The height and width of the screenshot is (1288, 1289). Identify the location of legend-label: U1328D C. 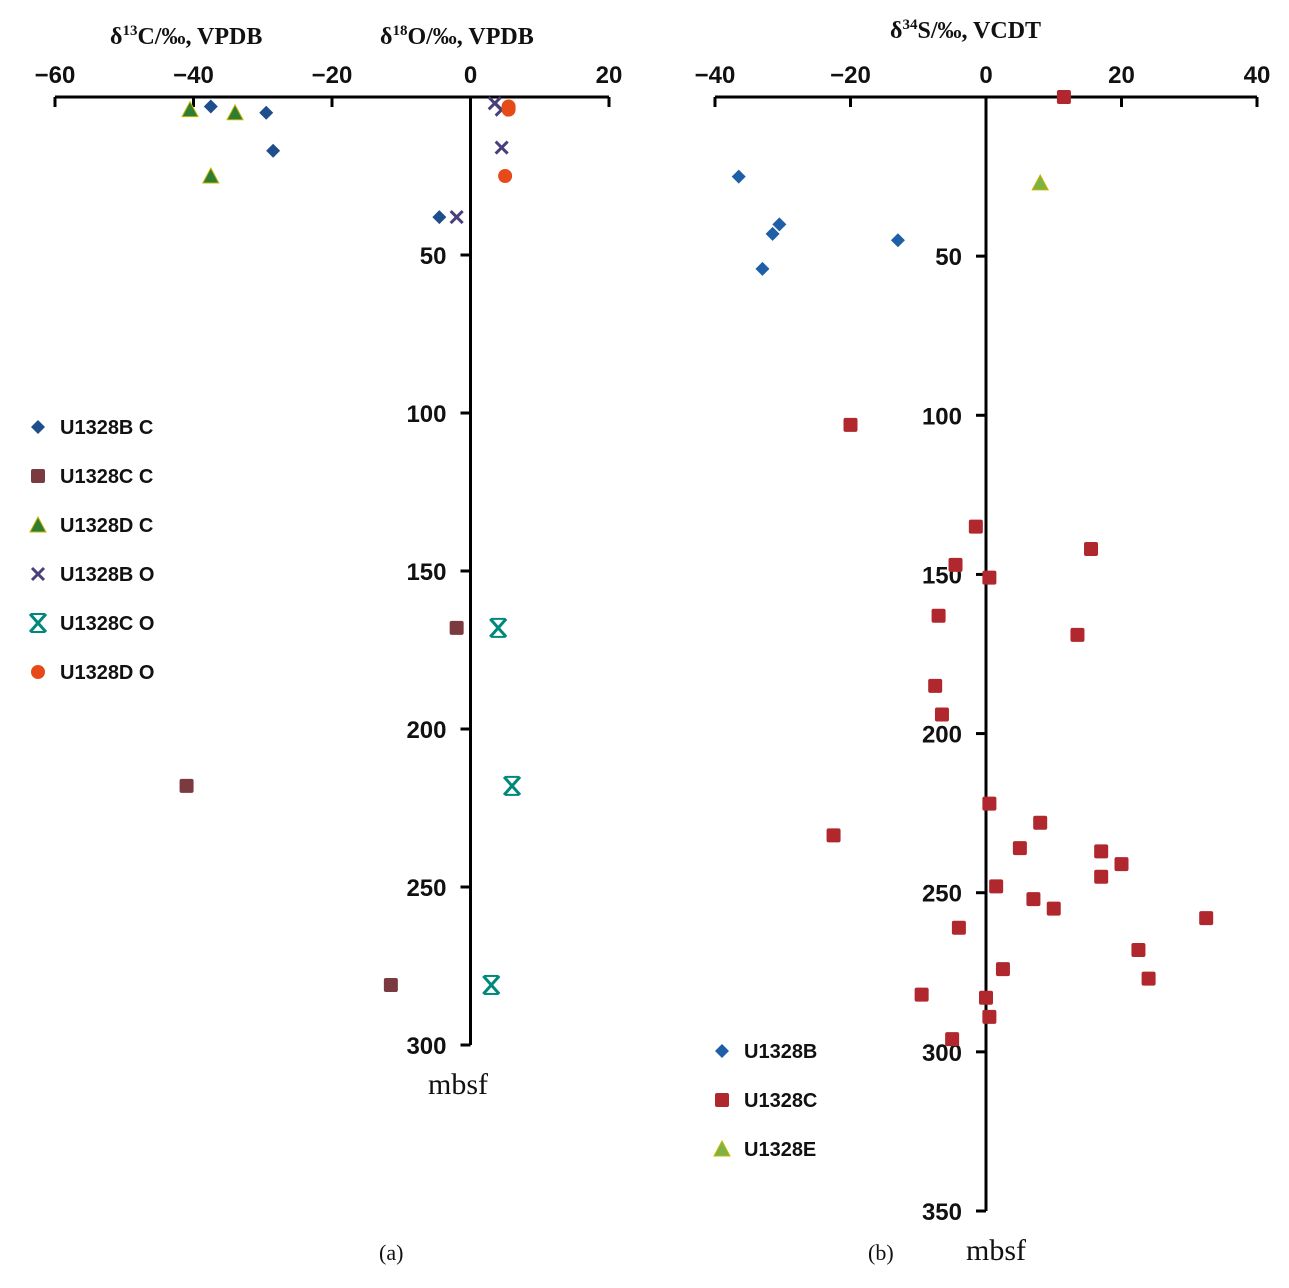
(106, 526).